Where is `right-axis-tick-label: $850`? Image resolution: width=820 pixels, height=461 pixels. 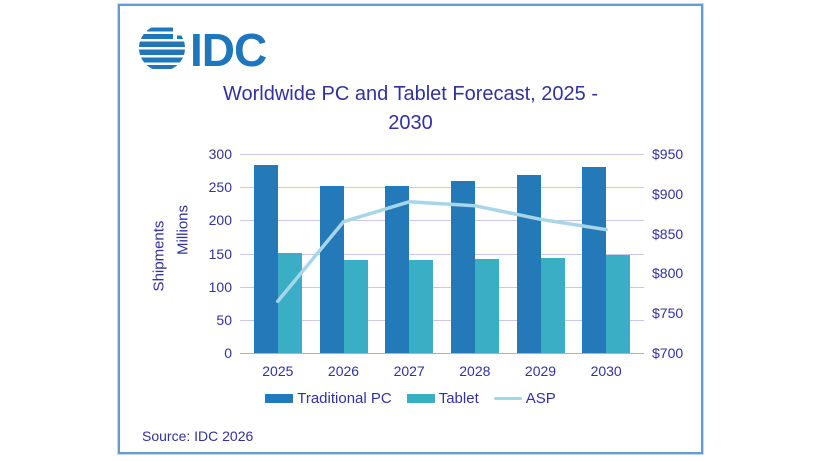
right-axis-tick-label: $850 is located at coordinates (668, 233).